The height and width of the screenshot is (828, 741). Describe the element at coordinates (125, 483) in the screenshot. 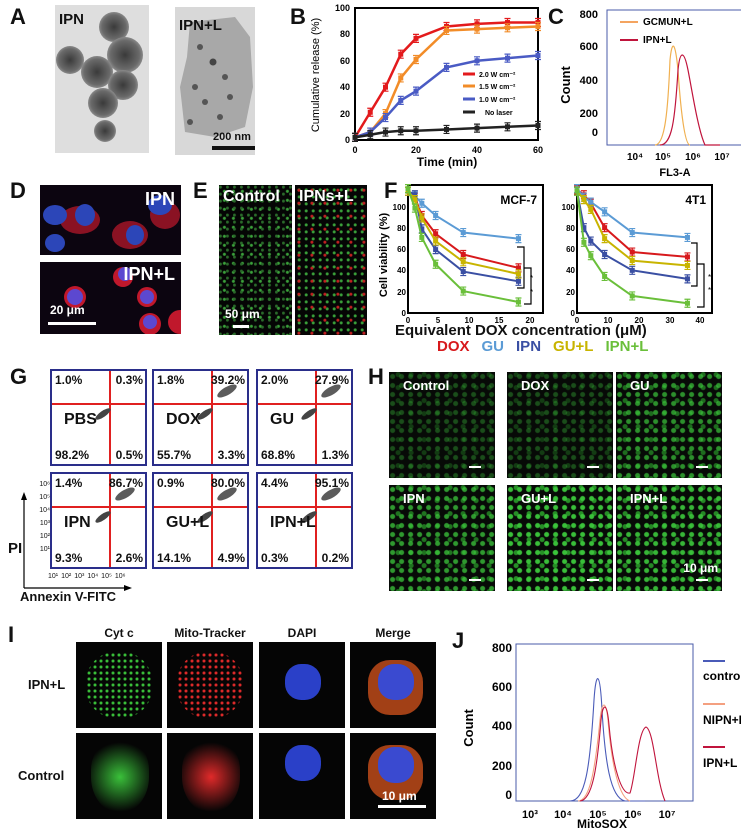

I see `quadrant-ur: 86.7%` at that location.